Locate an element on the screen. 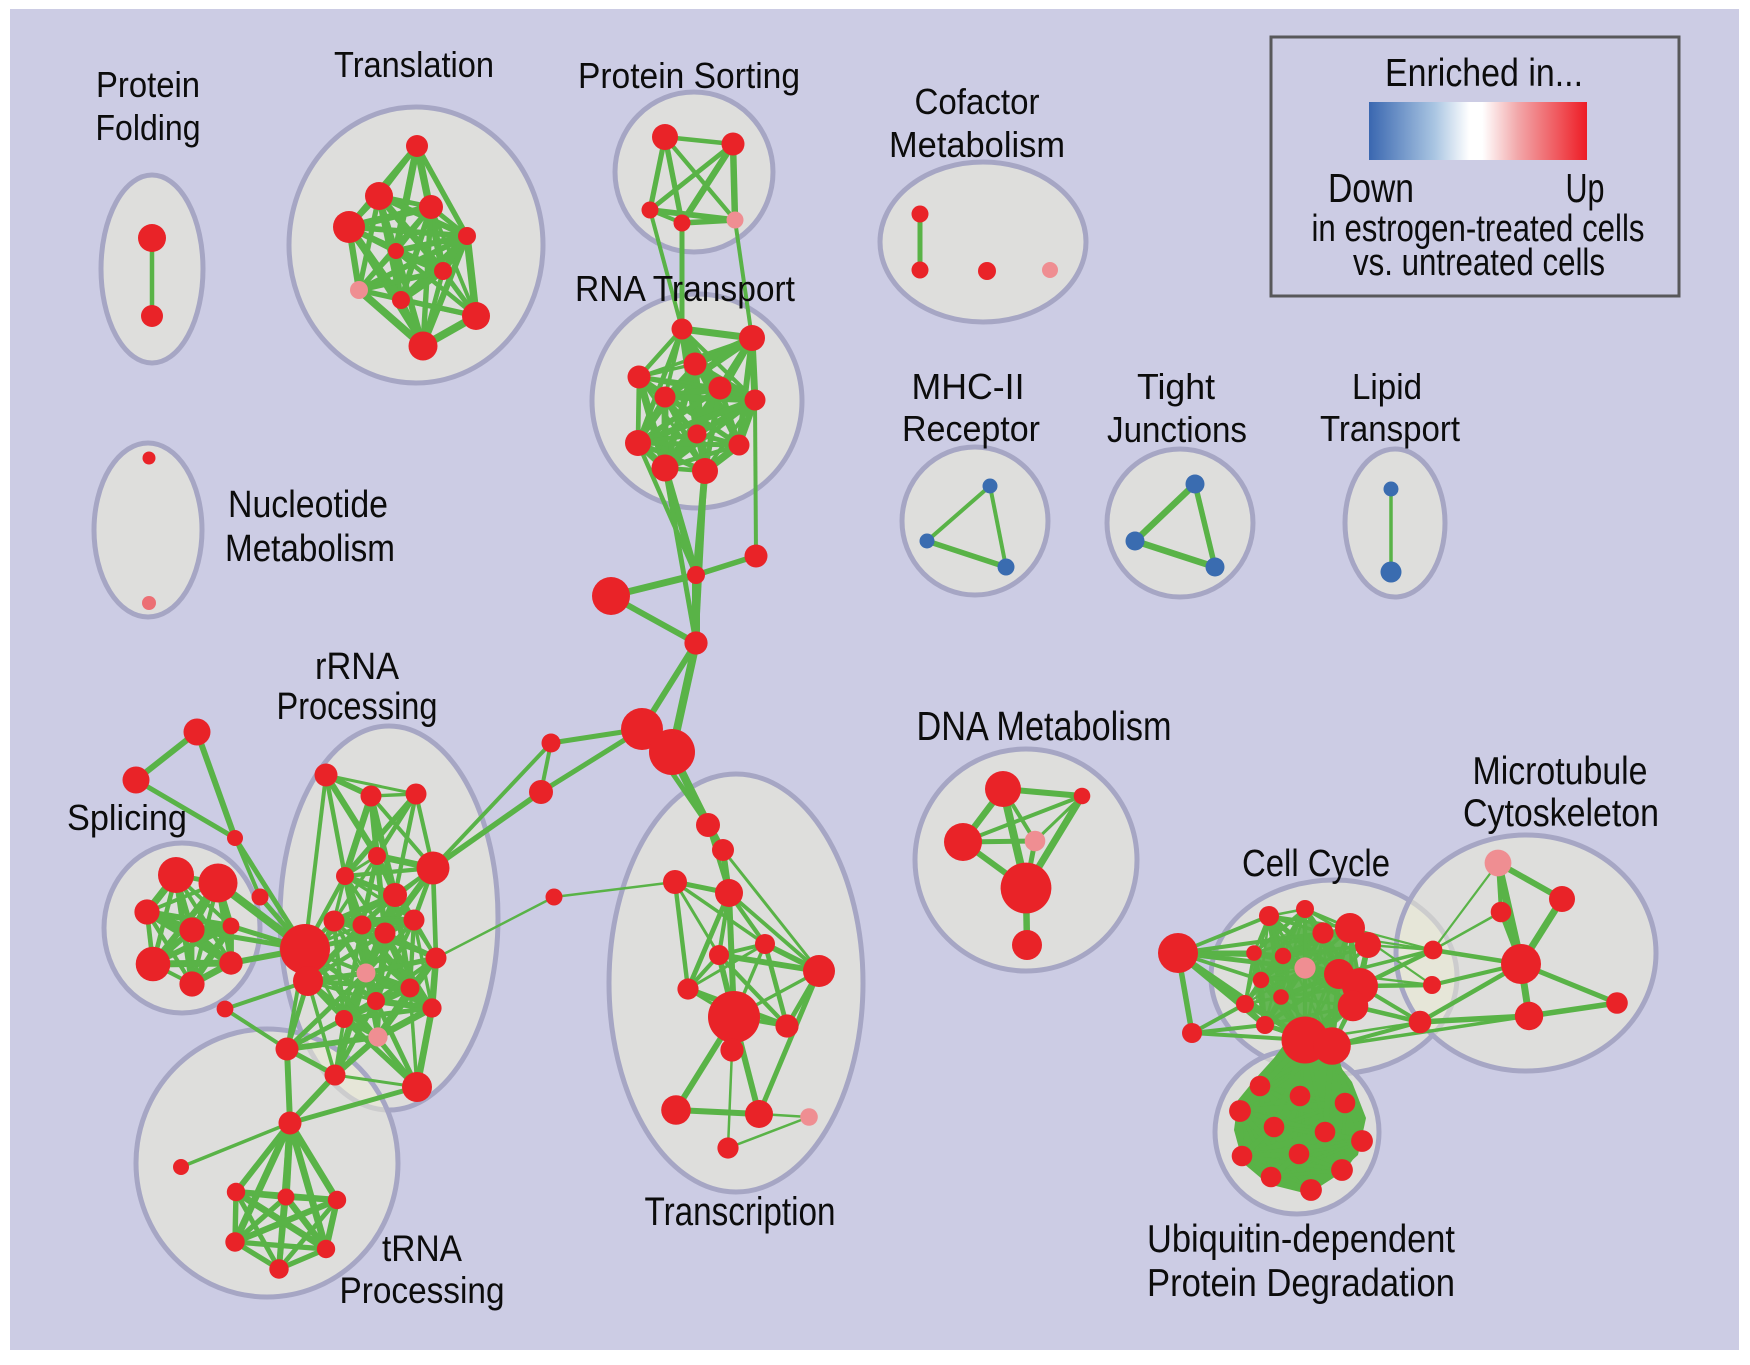 Image resolution: width=1750 pixels, height=1365 pixels. svg-text: tRNA is located at coordinates (422, 1248).